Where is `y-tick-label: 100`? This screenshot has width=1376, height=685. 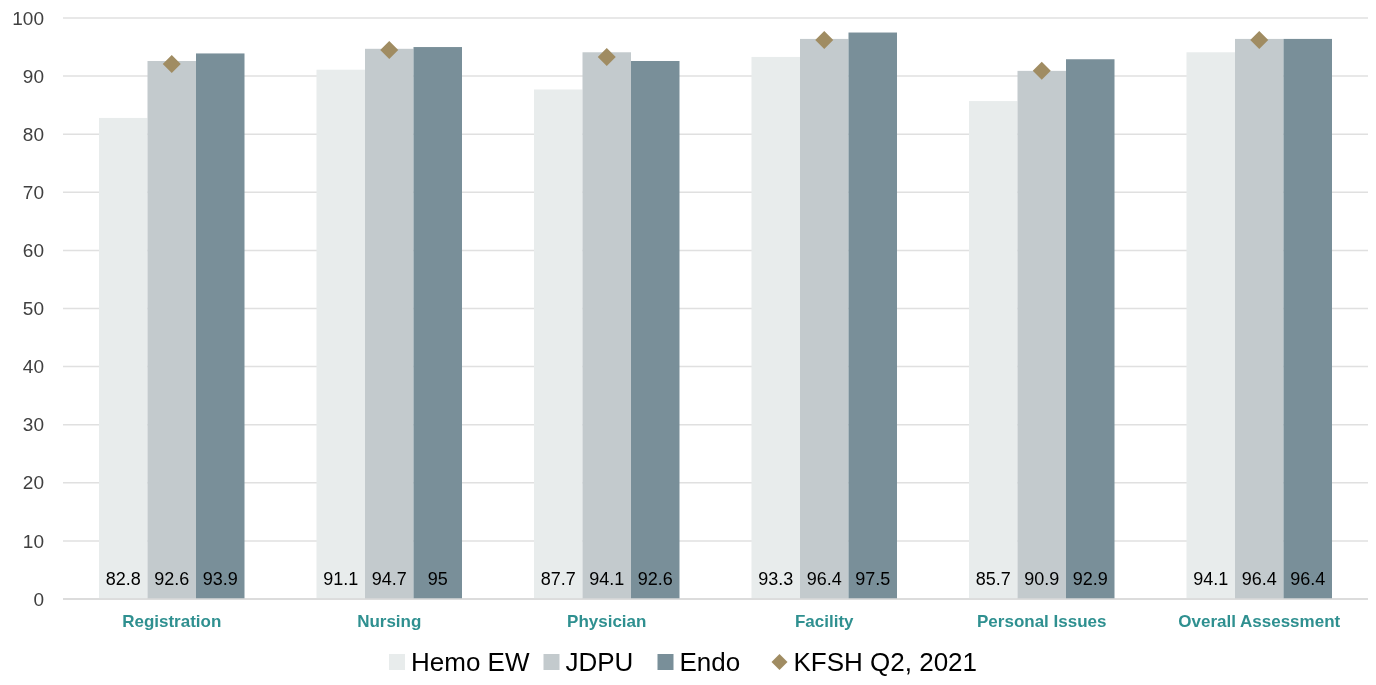
y-tick-label: 100 is located at coordinates (28, 18).